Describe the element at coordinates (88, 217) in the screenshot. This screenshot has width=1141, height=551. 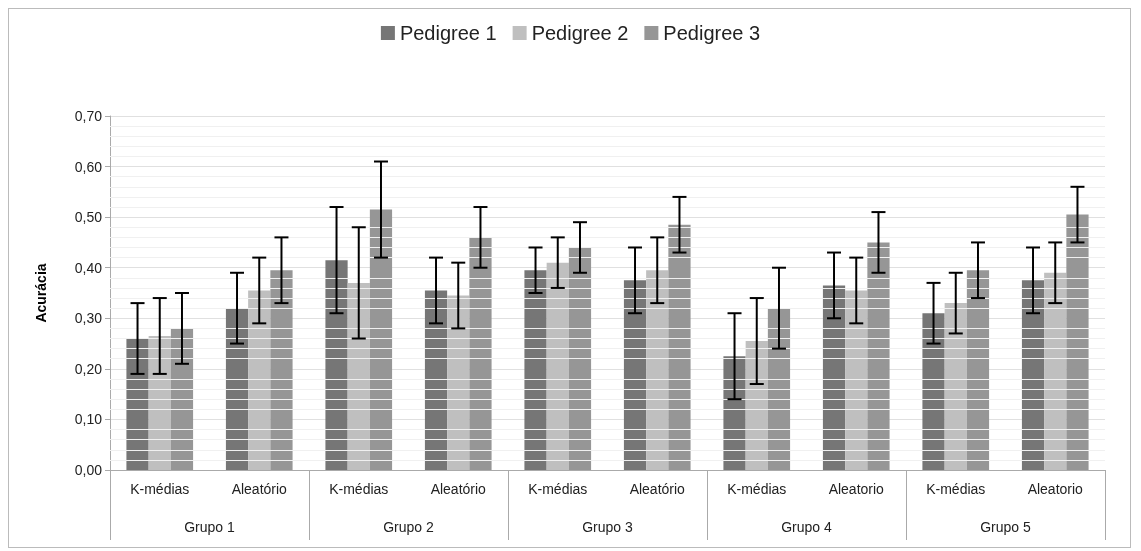
I see `y-tick-label: 0,50` at that location.